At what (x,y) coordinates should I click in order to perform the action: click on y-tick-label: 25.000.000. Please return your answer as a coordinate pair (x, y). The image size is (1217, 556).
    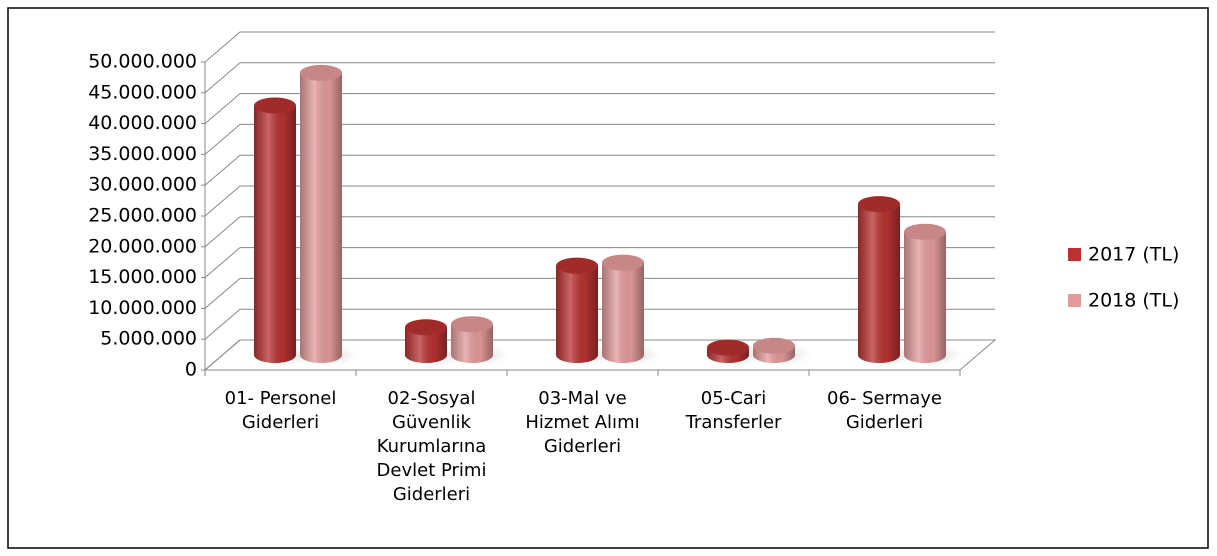
    Looking at the image, I should click on (142, 216).